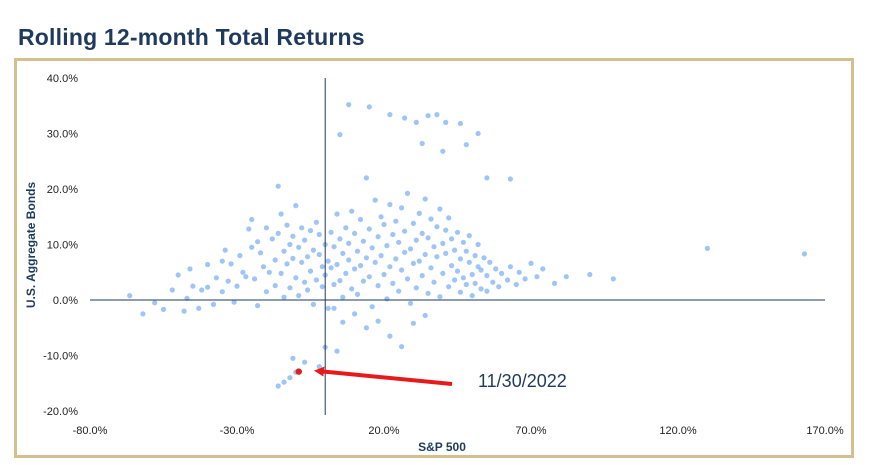 The width and height of the screenshot is (870, 465). What do you see at coordinates (383, 376) in the screenshot?
I see `annotation-arrow` at bounding box center [383, 376].